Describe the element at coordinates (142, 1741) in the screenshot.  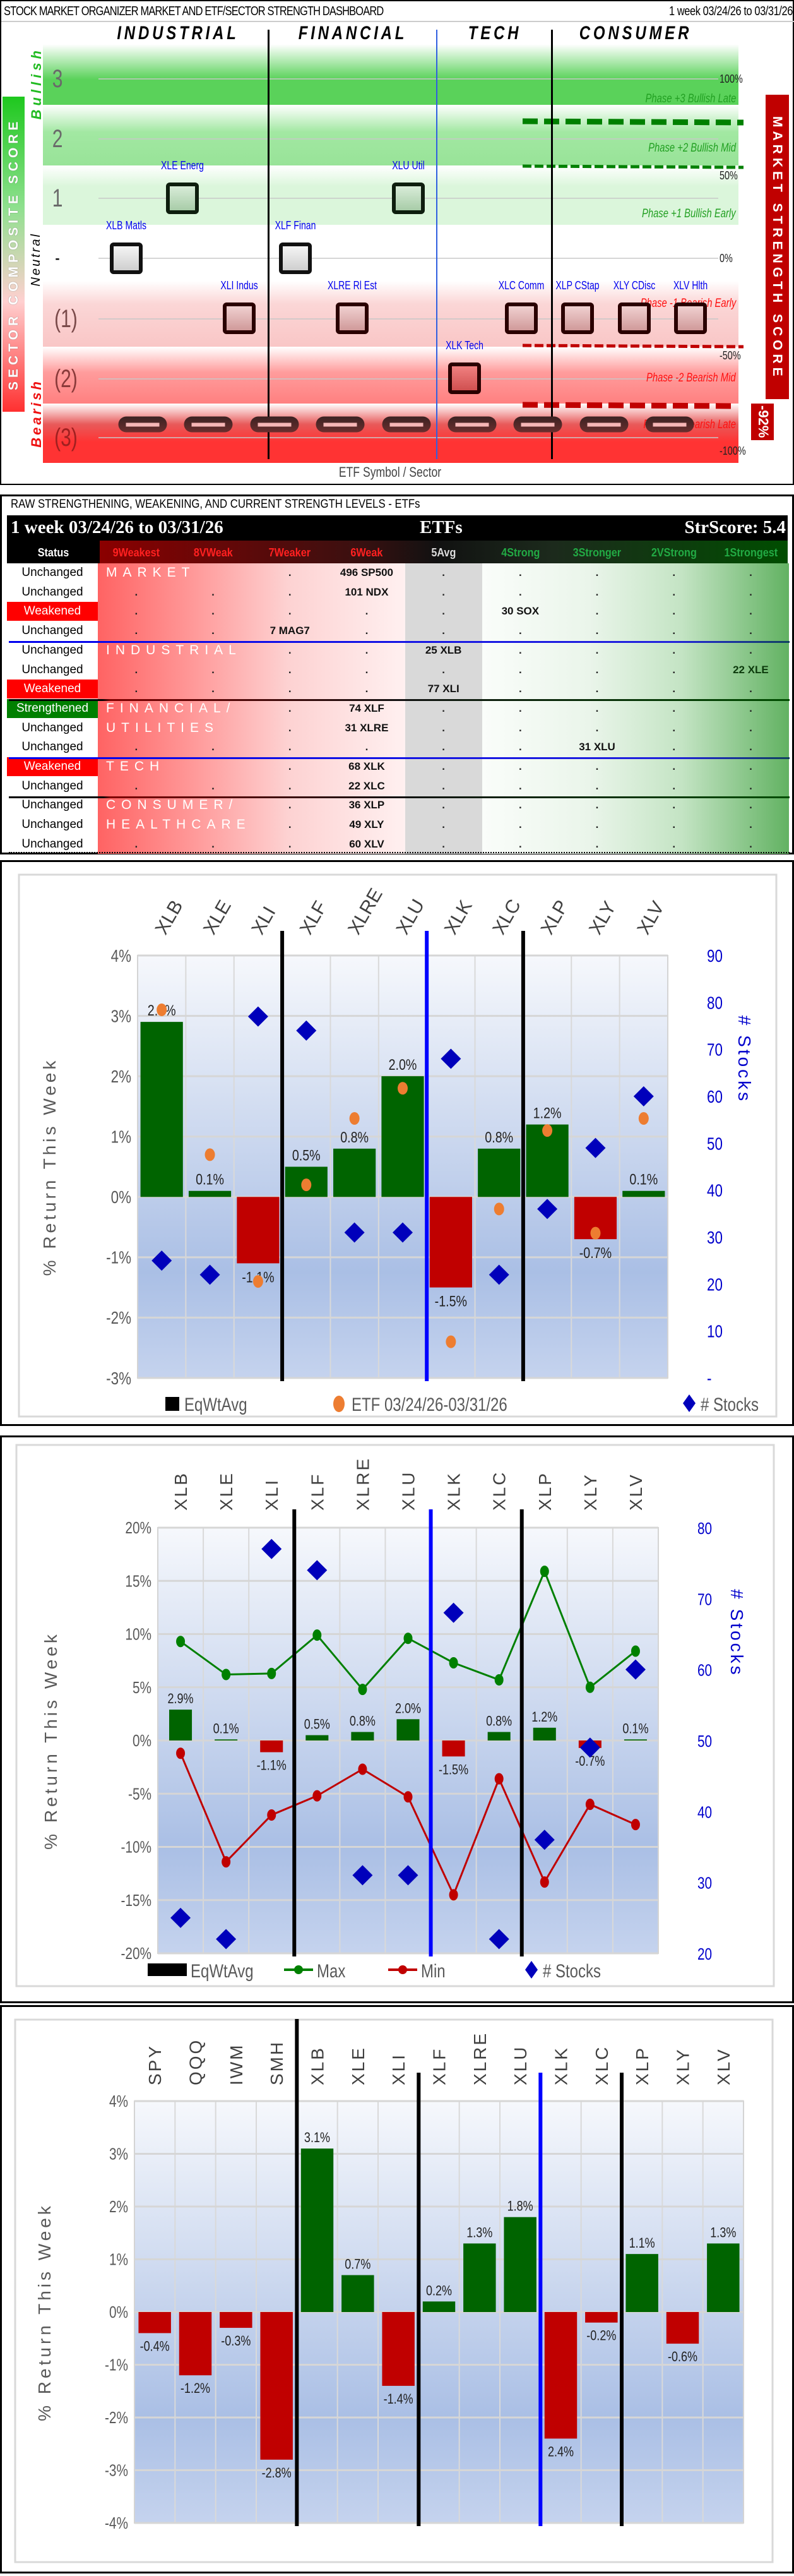
I see `y-tick-label: 0%` at that location.